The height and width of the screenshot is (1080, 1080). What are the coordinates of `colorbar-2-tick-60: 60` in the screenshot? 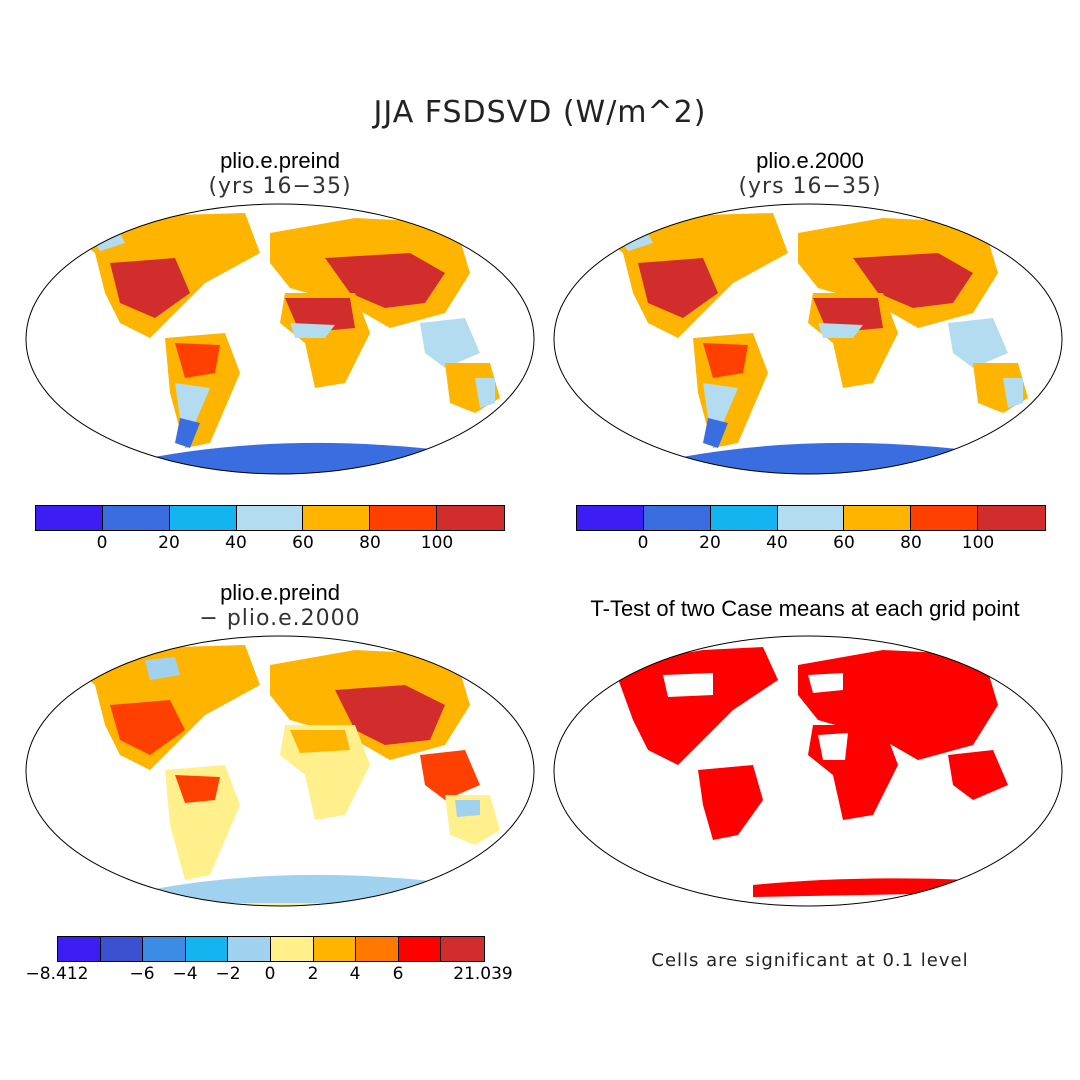 It's located at (844, 543).